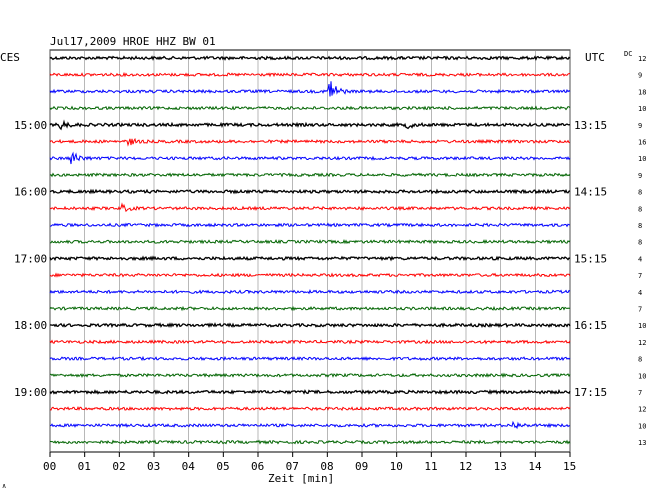 Image resolution: width=650 pixels, height=494 pixels. What do you see at coordinates (189, 466) in the screenshot?
I see `x-tick-label: 04` at bounding box center [189, 466].